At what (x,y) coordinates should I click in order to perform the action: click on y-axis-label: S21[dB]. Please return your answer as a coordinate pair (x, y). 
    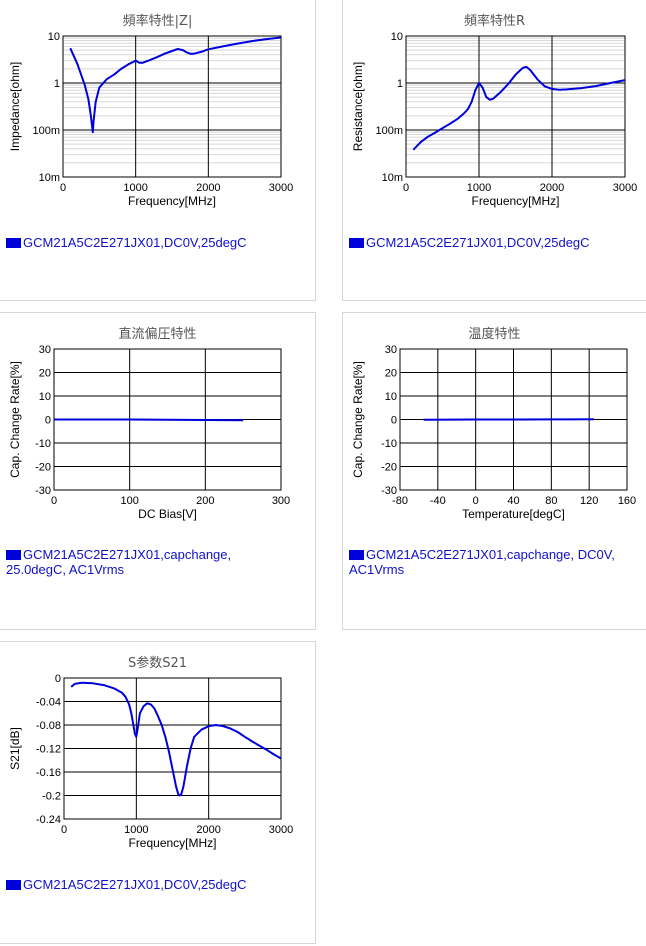
    Looking at the image, I should click on (15, 748).